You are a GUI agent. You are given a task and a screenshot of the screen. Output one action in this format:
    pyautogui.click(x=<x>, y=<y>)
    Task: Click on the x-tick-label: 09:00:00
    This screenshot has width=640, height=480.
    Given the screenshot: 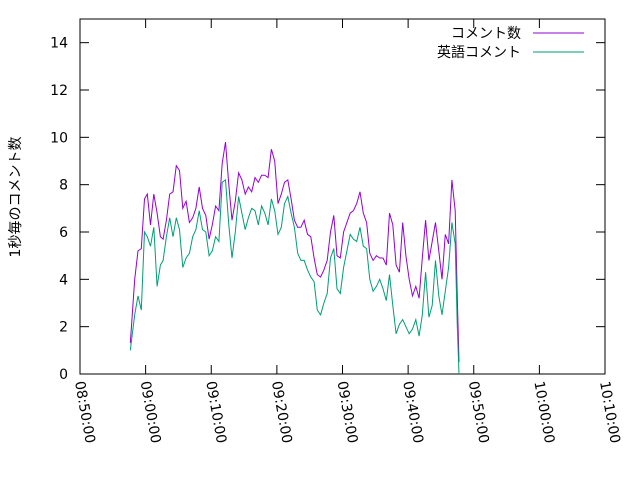 What is the action you would take?
    pyautogui.click(x=150, y=412)
    